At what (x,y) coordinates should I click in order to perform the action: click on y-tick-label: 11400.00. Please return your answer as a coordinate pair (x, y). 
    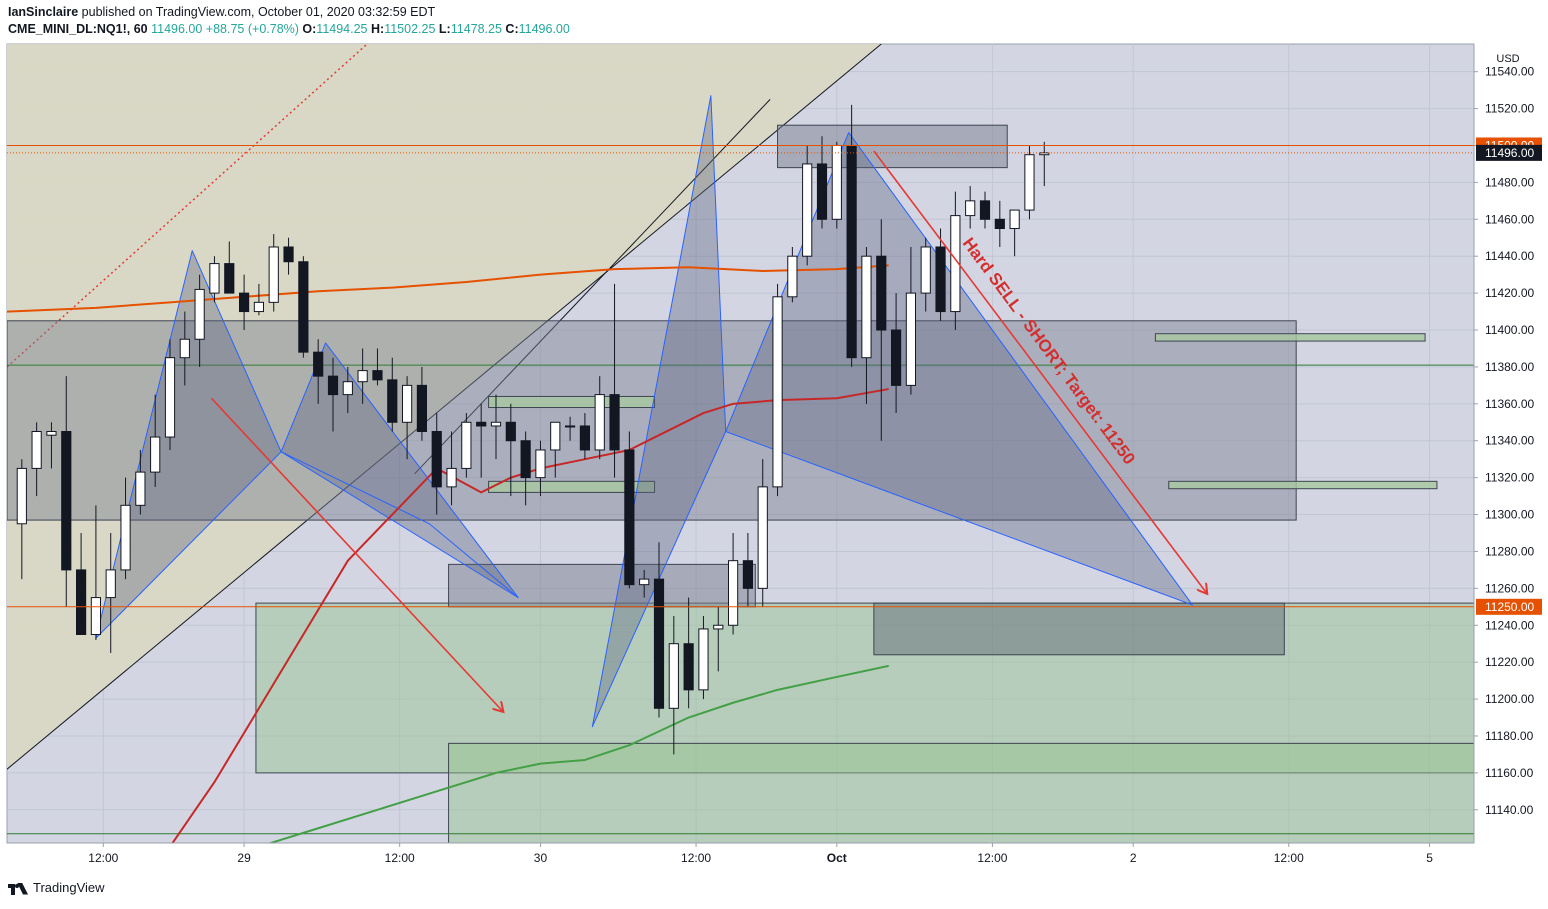
    Looking at the image, I should click on (1509, 330).